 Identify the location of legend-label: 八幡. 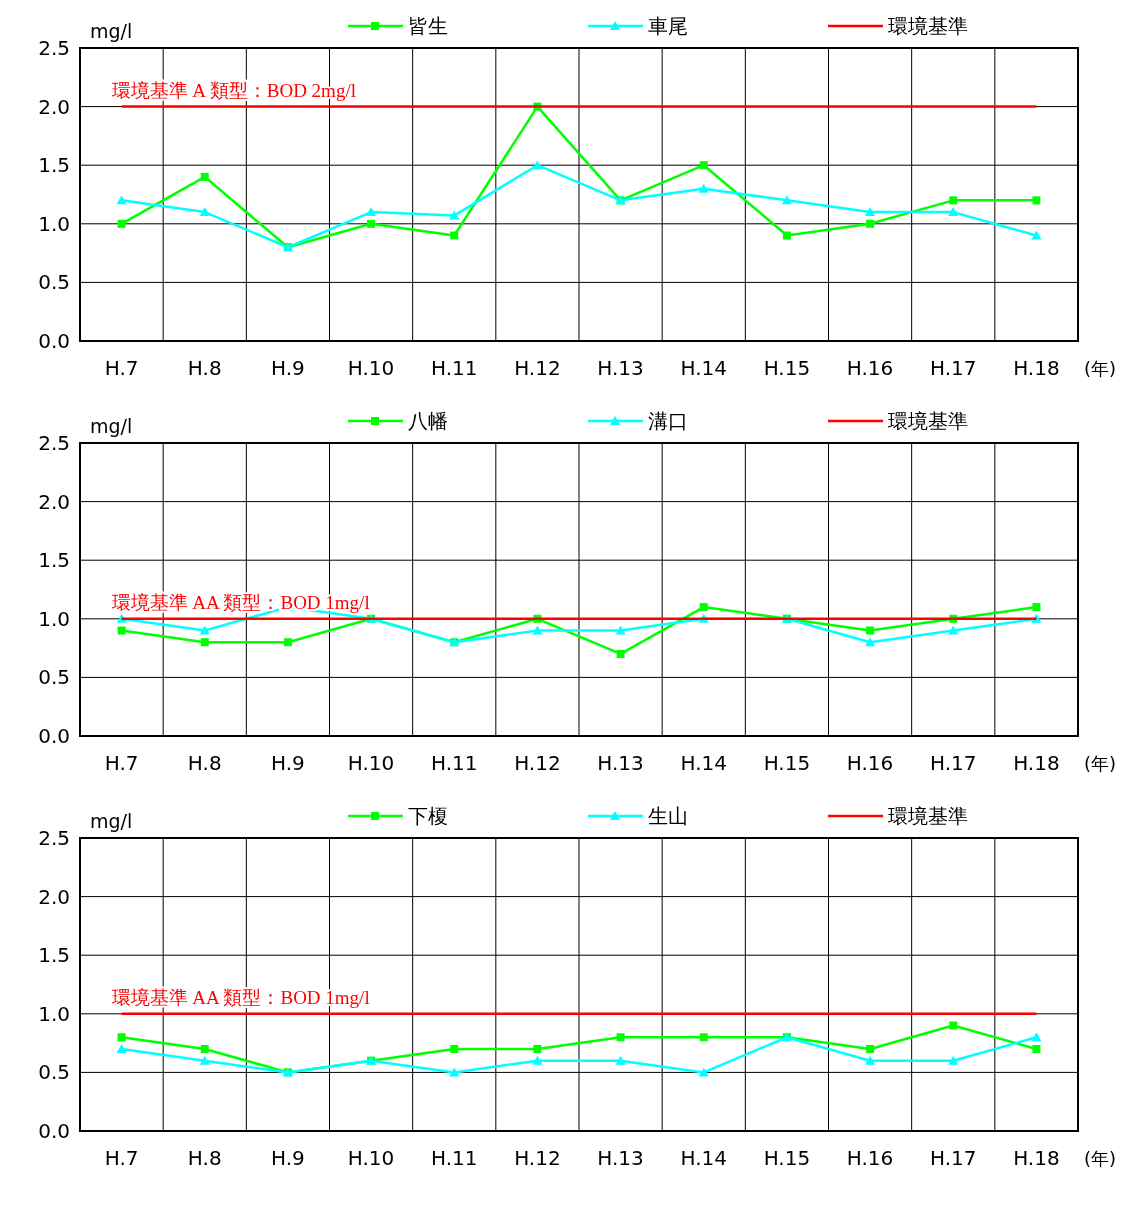
(428, 421).